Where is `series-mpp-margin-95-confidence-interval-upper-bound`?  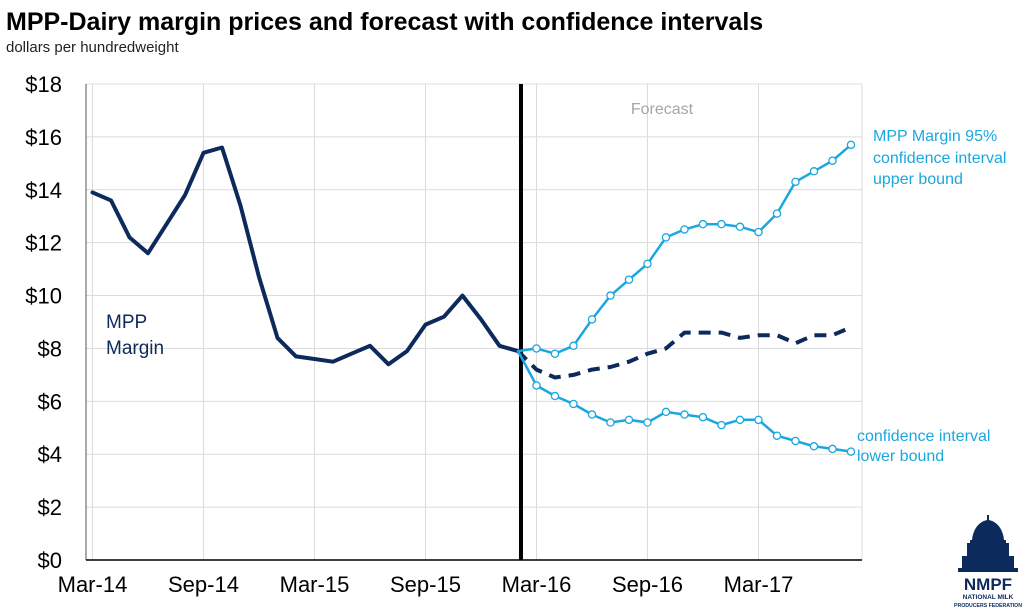 series-mpp-margin-95-confidence-interval-upper-bound is located at coordinates (686, 249).